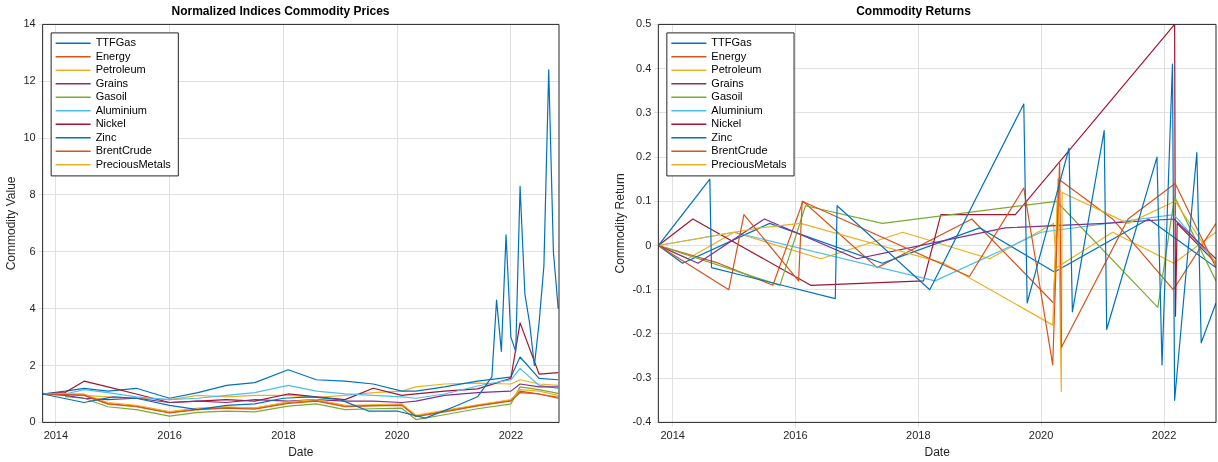  I want to click on y-tick-label: -0.2, so click(642, 332).